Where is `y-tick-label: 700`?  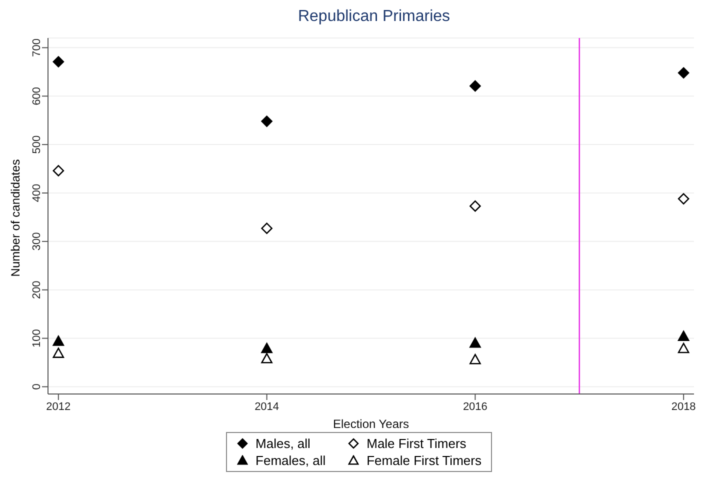
y-tick-label: 700 is located at coordinates (36, 47).